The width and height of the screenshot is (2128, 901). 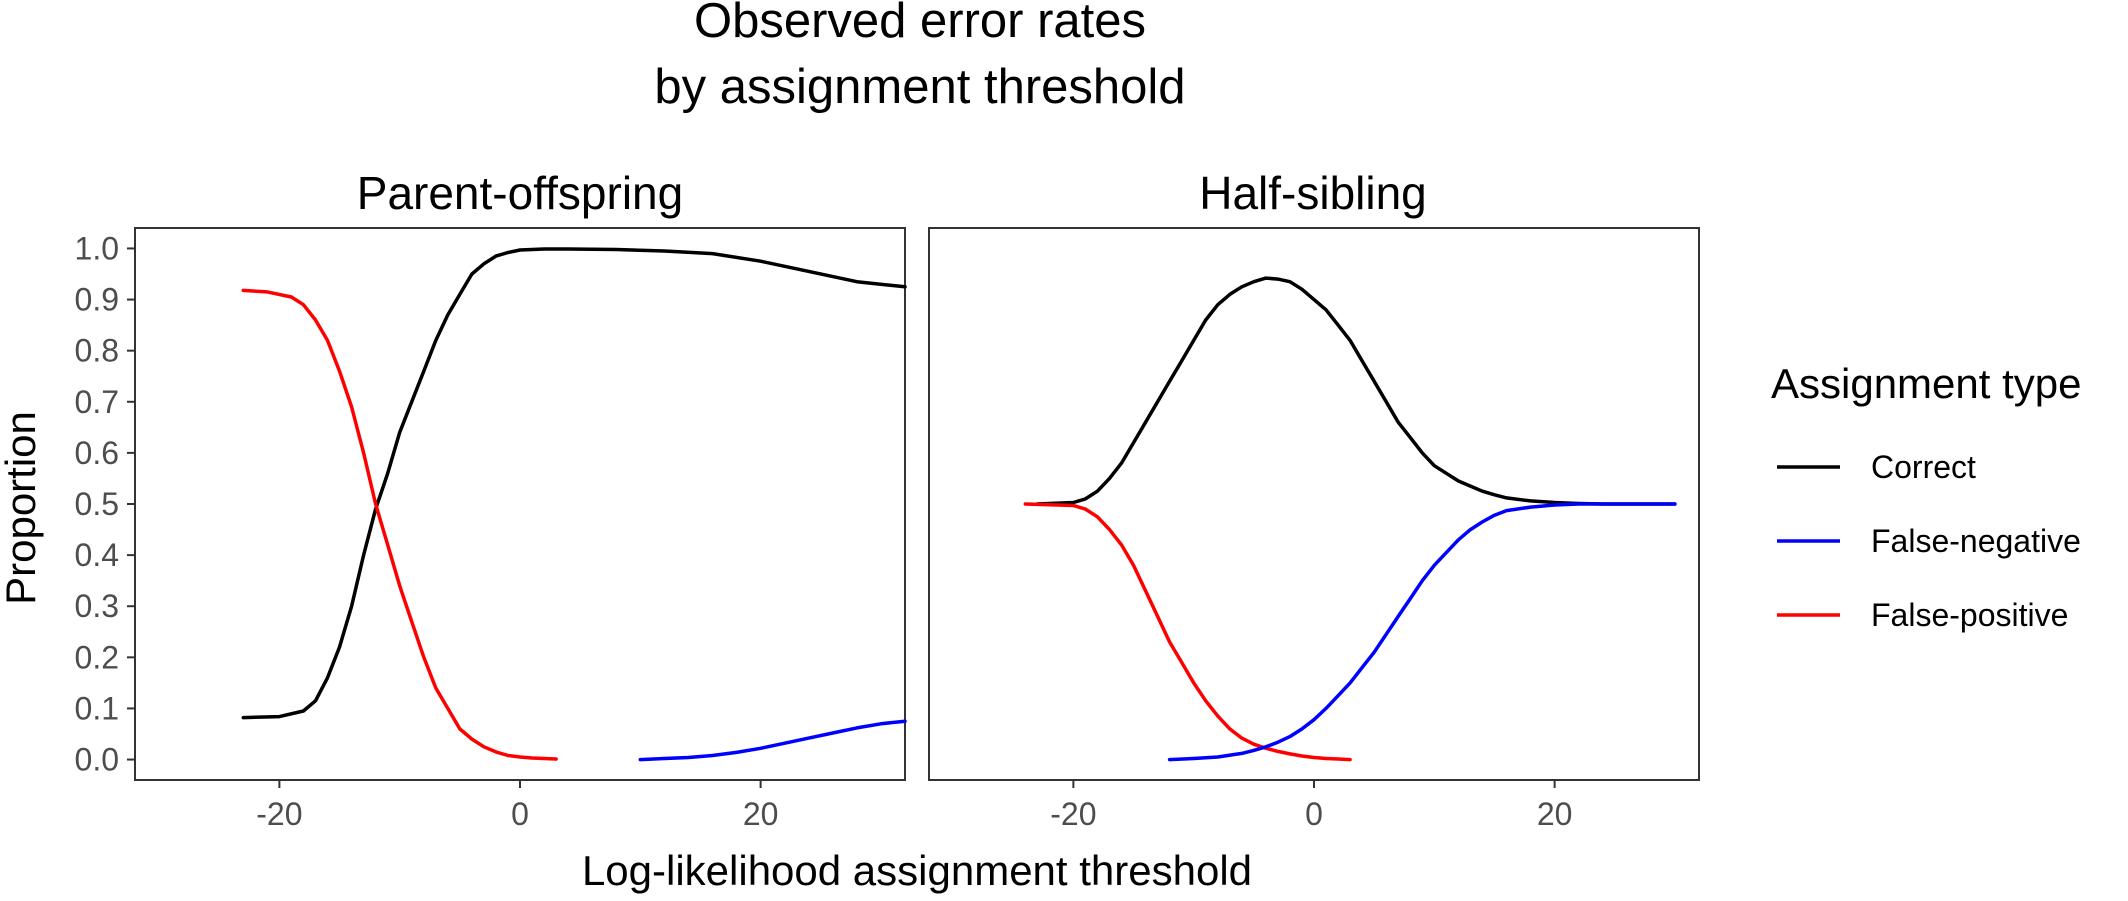 I want to click on panel-title-parent-offspring: Parent-offspring, so click(x=520, y=193).